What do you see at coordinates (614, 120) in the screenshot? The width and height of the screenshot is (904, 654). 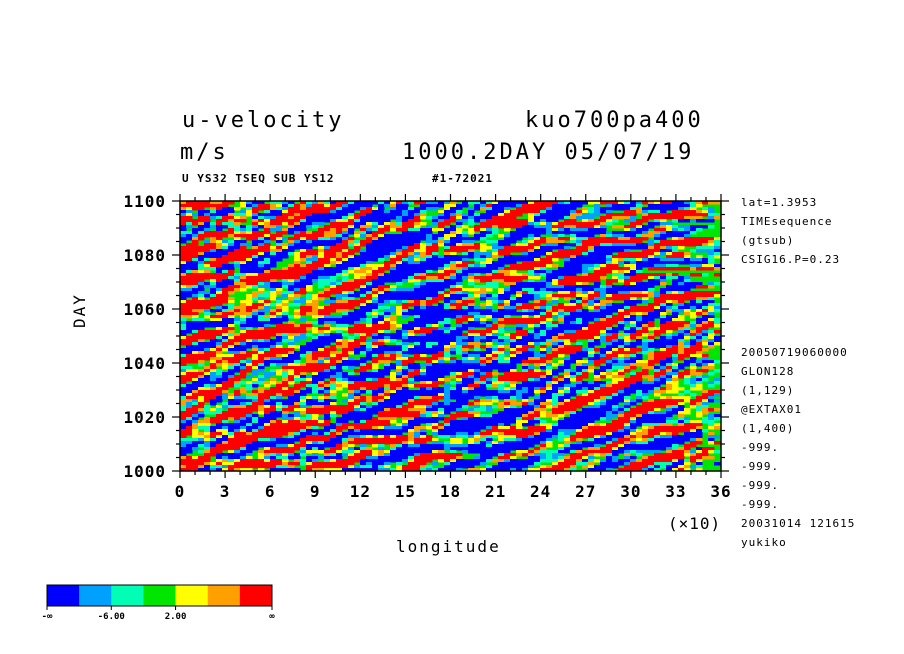 I see `experiment-label: kuo700pa400` at bounding box center [614, 120].